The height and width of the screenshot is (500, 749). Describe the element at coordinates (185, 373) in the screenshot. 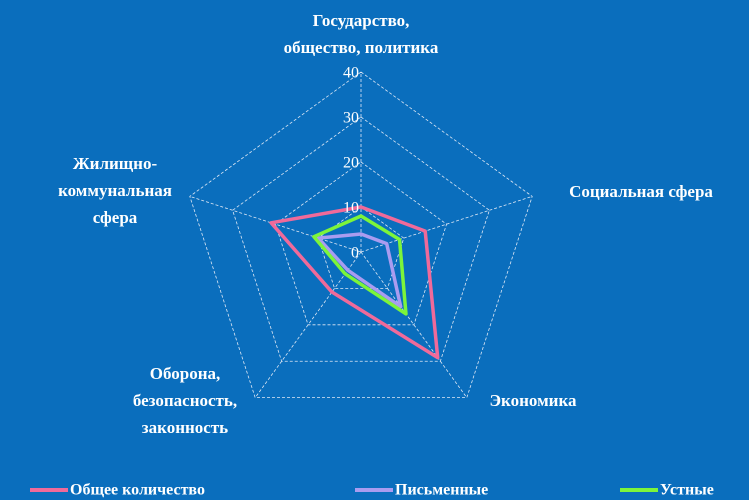

I see `axis-label: Оборона,` at that location.